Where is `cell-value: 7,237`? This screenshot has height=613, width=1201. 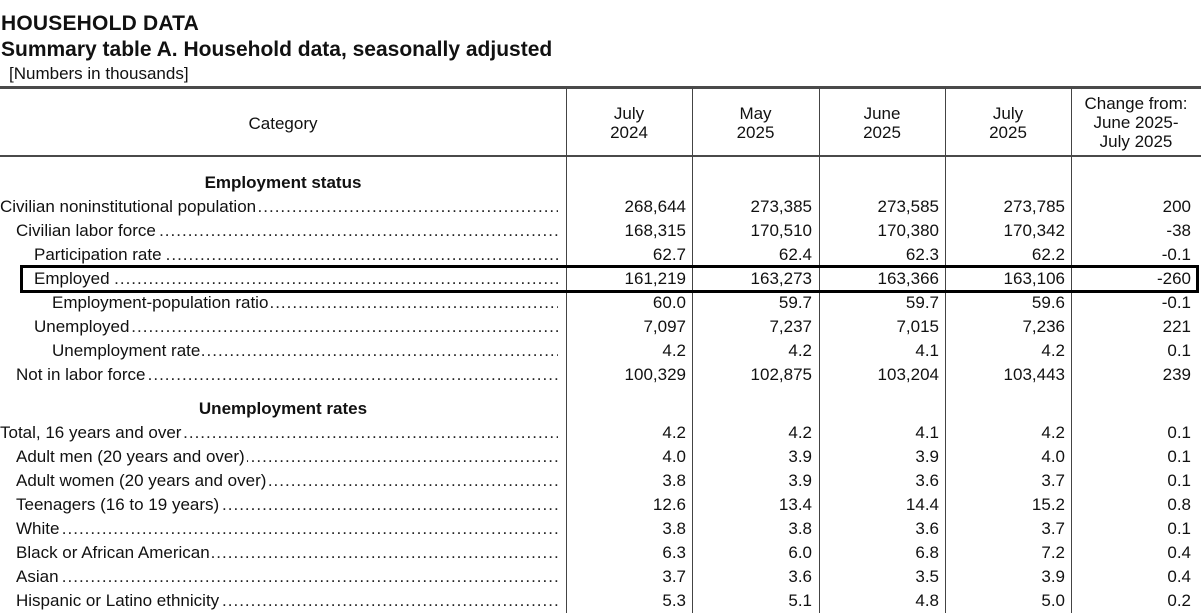
cell-value: 7,237 is located at coordinates (790, 326).